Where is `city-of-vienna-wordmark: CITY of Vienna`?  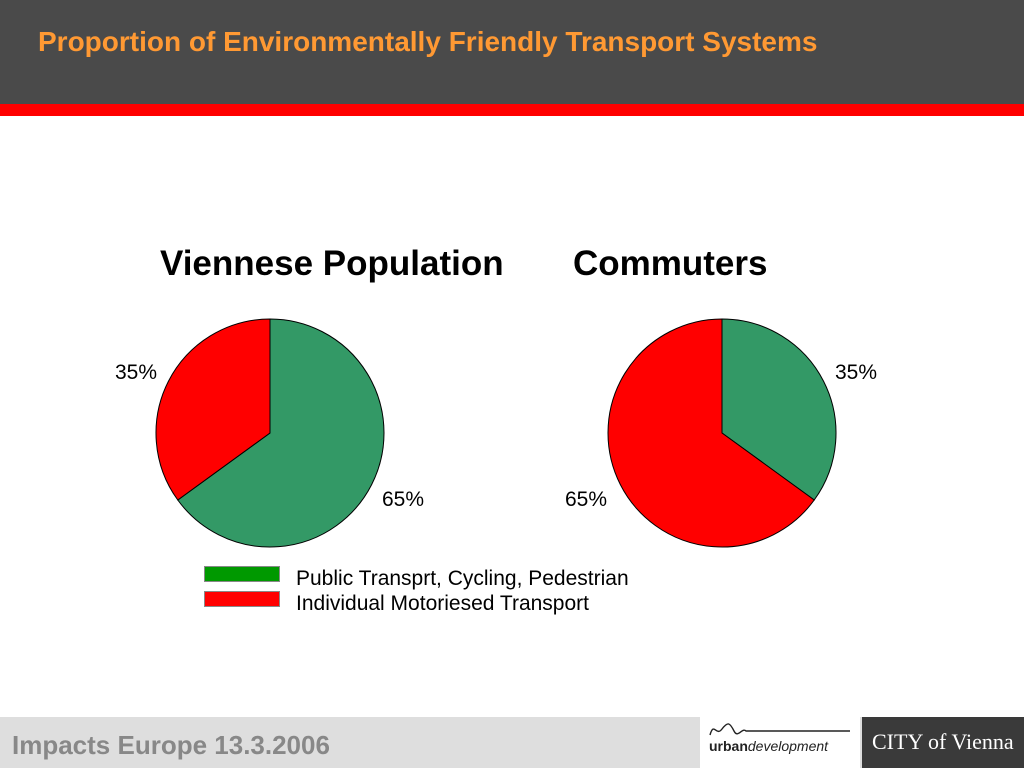
city-of-vienna-wordmark: CITY of Vienna is located at coordinates (943, 741).